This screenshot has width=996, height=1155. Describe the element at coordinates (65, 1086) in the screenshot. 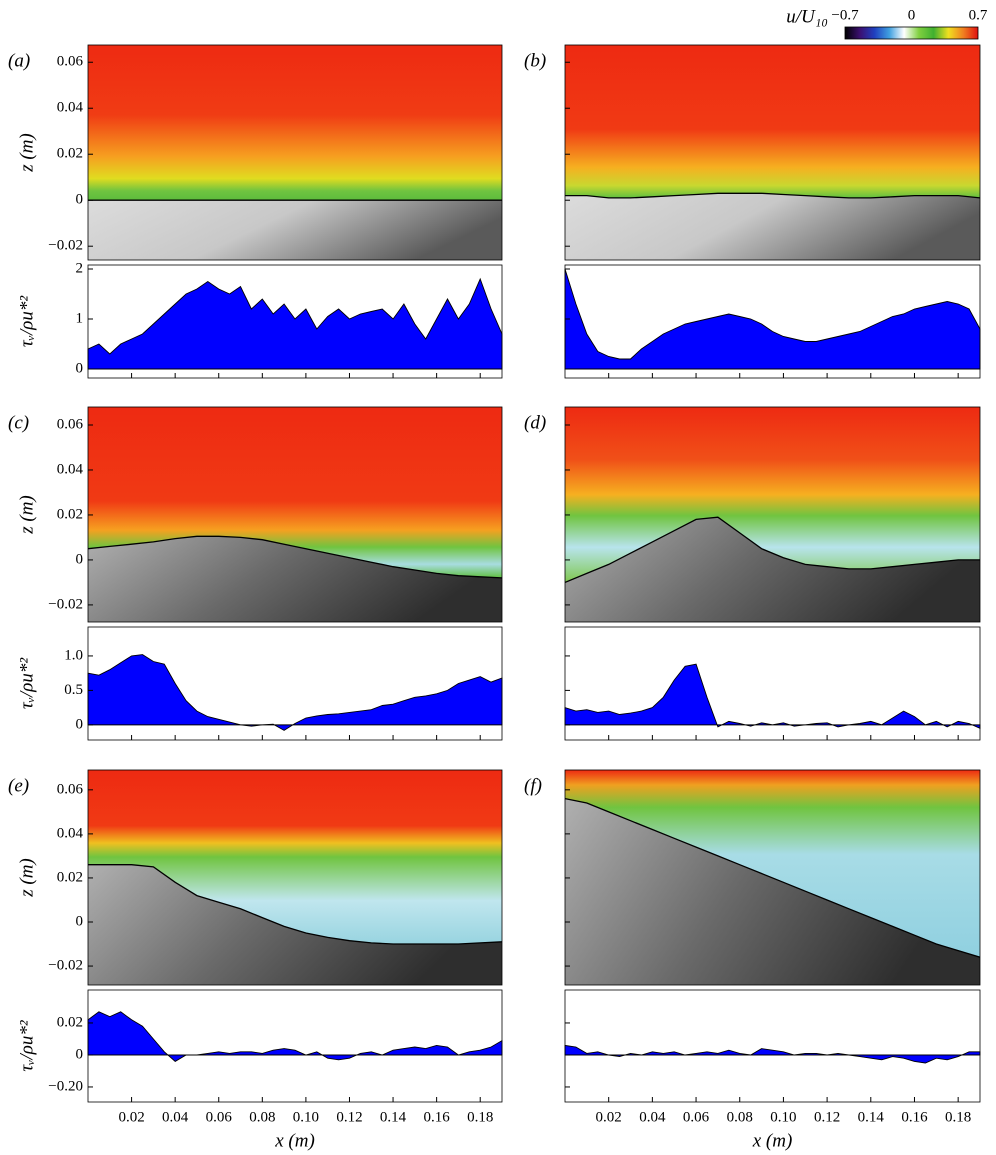

I see `y-tick-label: −0.20` at that location.